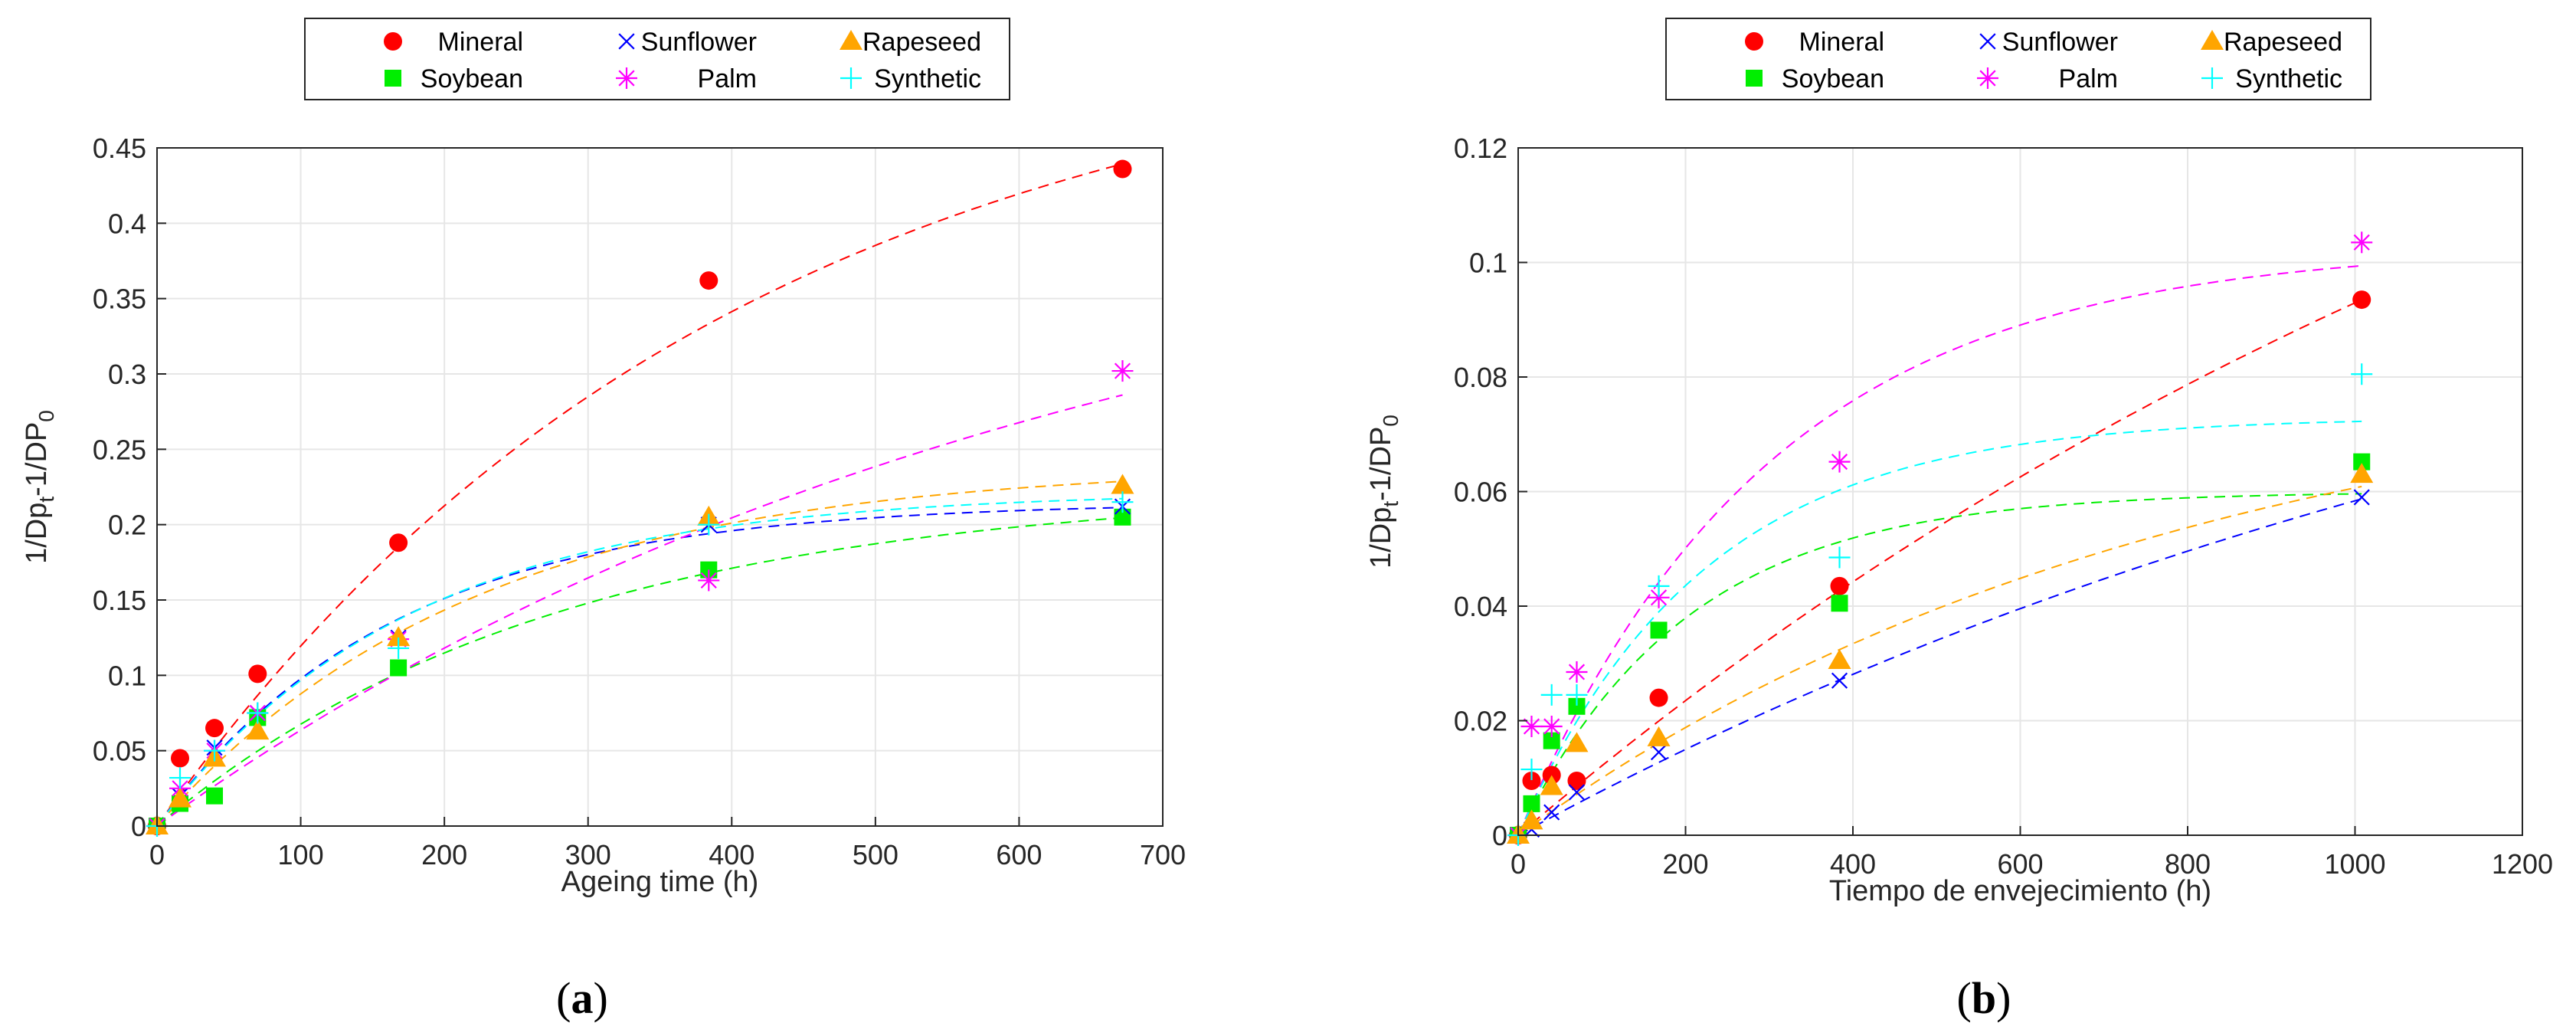  Describe the element at coordinates (138, 827) in the screenshot. I see `y-tick-label-0: 0` at that location.